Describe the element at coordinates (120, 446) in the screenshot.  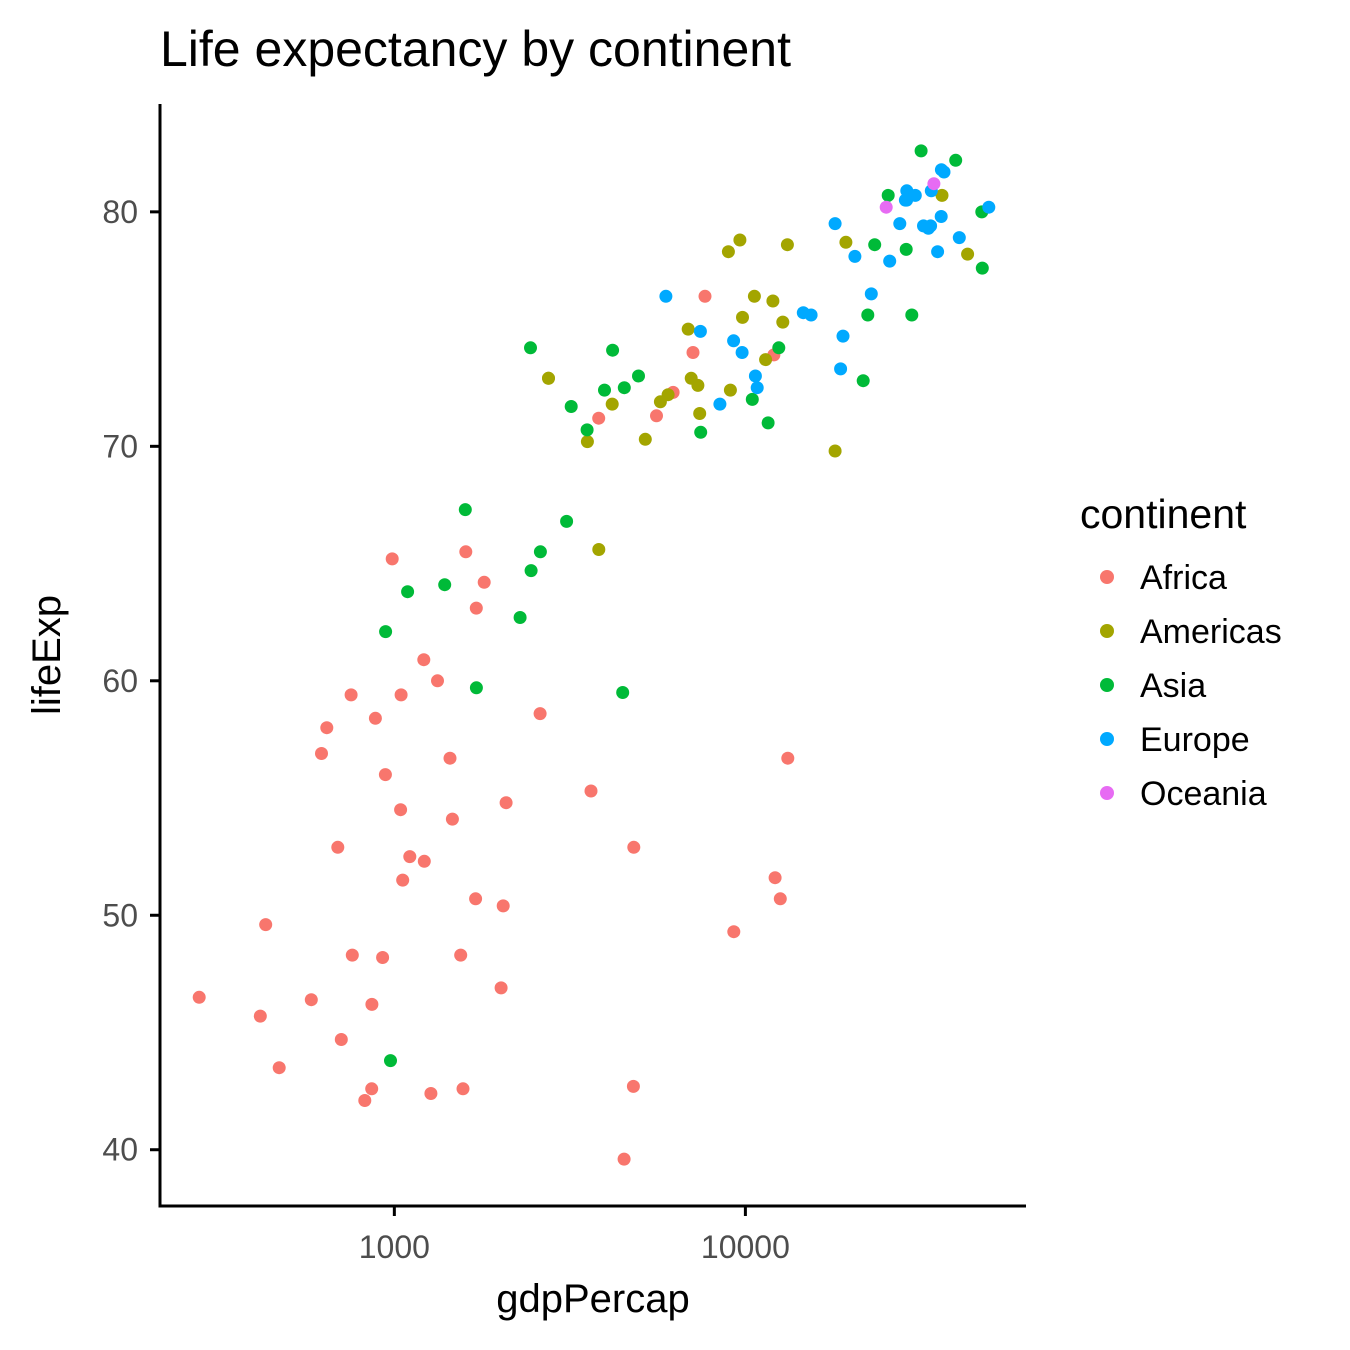
I see `y-tick-label: 70` at that location.